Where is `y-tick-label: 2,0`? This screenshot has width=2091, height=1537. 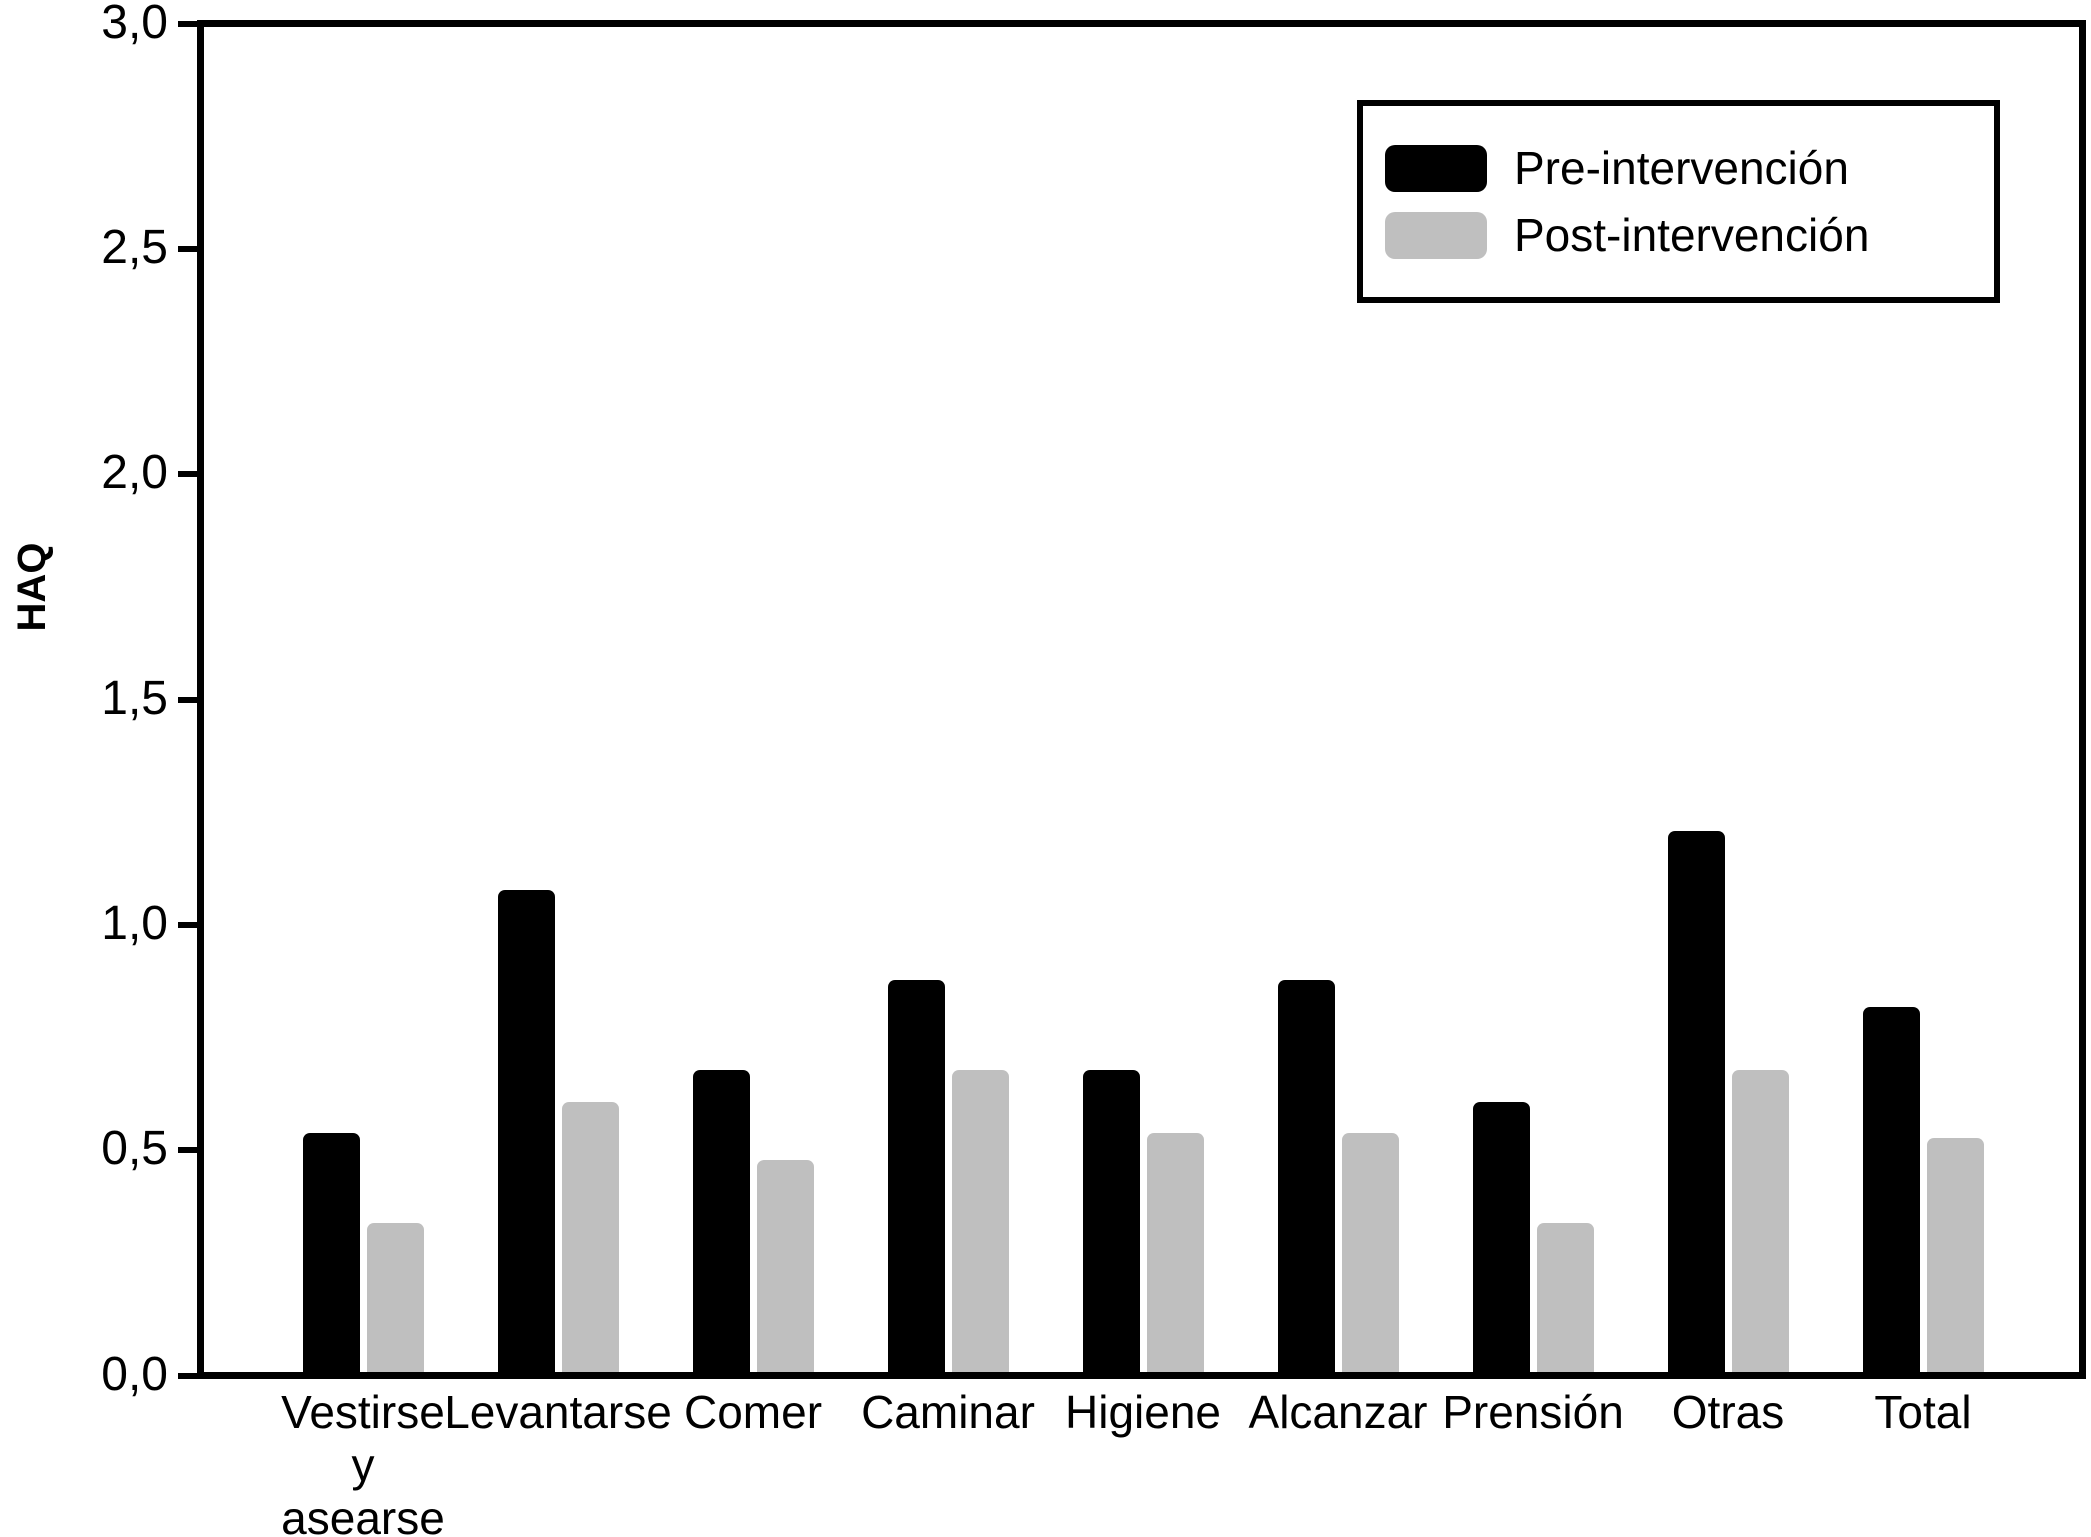
y-tick-label: 2,0 is located at coordinates (134, 473).